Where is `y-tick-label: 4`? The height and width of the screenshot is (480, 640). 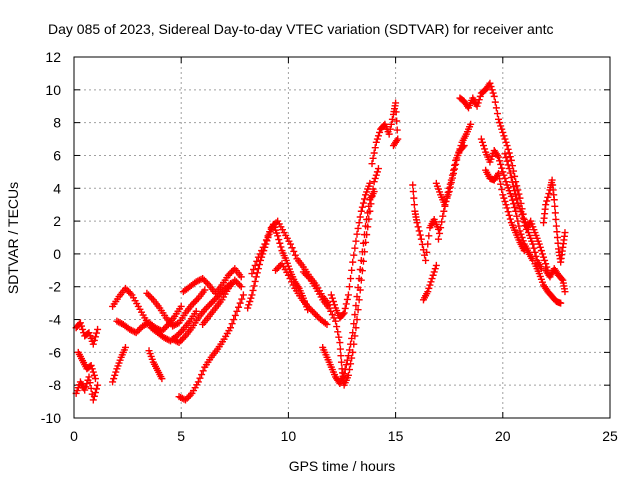 y-tick-label: 4 is located at coordinates (57, 188).